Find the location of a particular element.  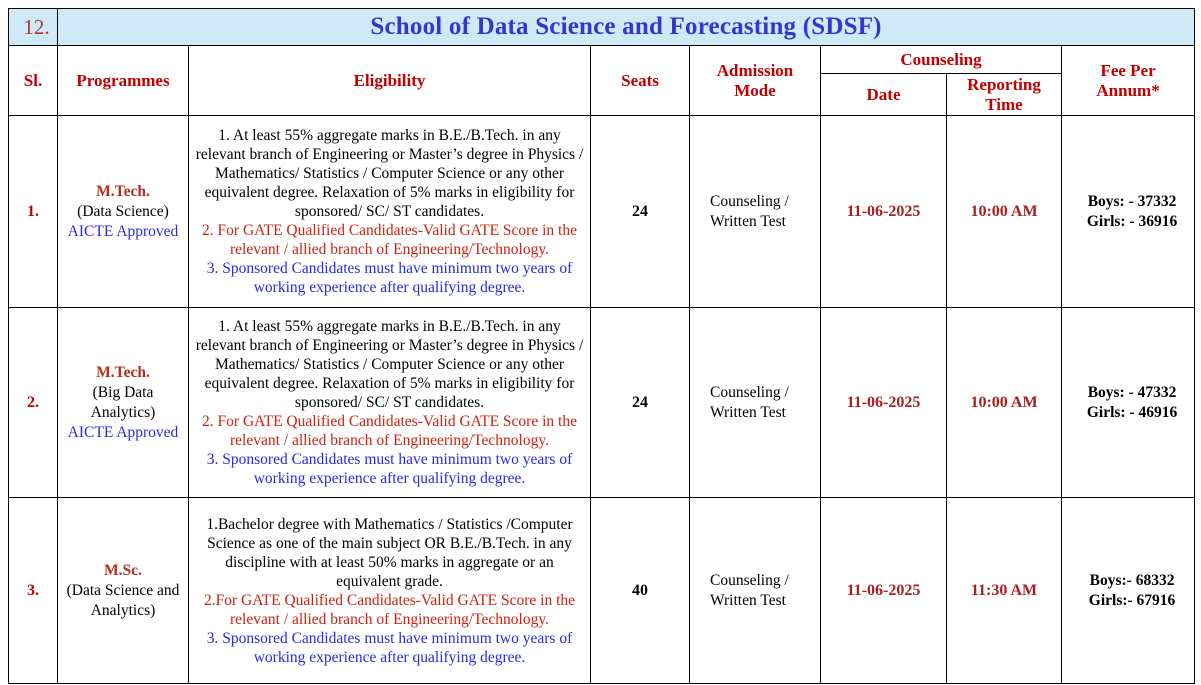

programme-specialization: (Data Science and Analytics) is located at coordinates (123, 600).